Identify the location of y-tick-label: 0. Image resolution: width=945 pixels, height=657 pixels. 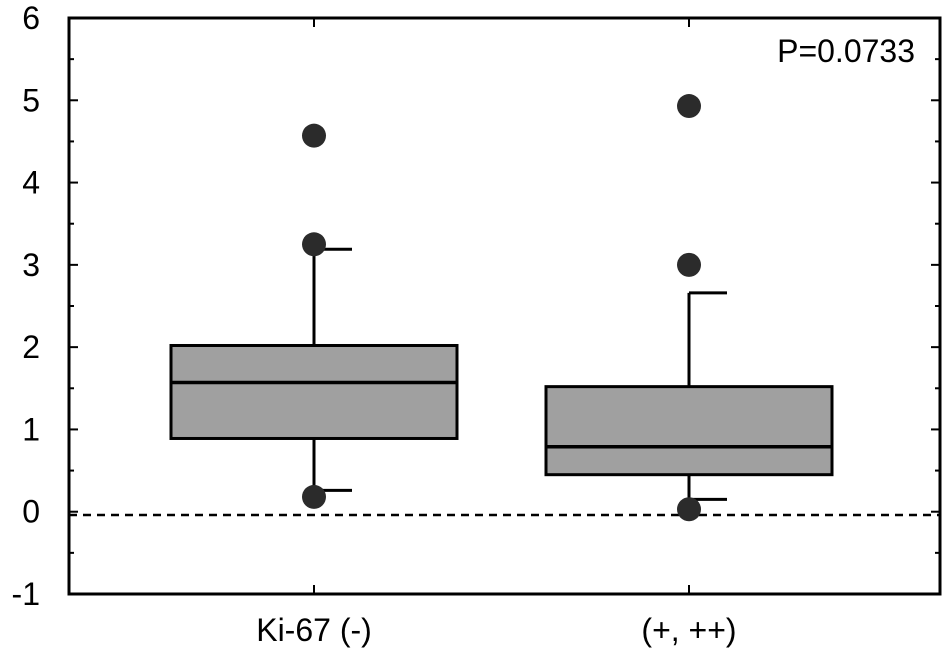
(31, 512).